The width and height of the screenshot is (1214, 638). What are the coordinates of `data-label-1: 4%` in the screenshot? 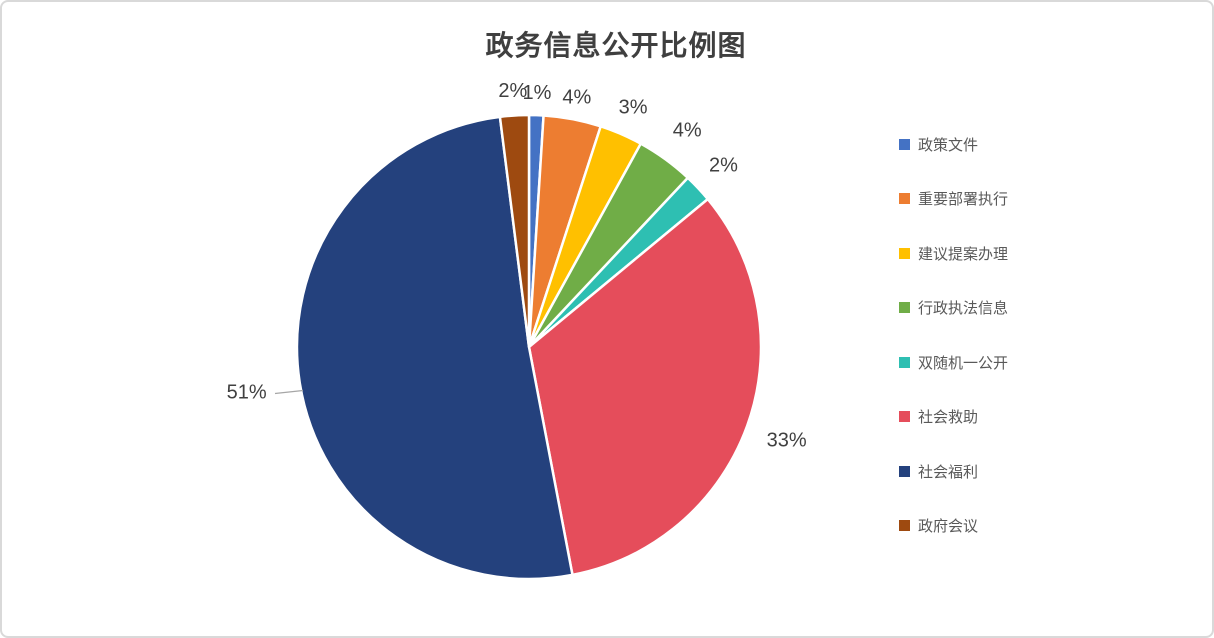 It's located at (576, 97).